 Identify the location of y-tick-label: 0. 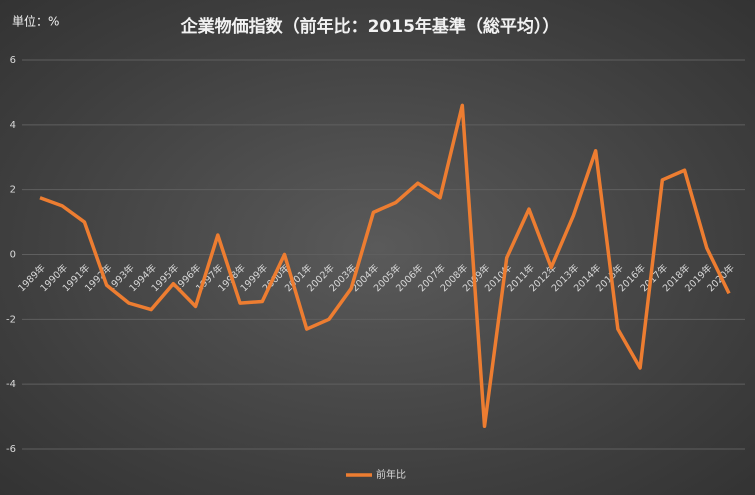
(13, 255).